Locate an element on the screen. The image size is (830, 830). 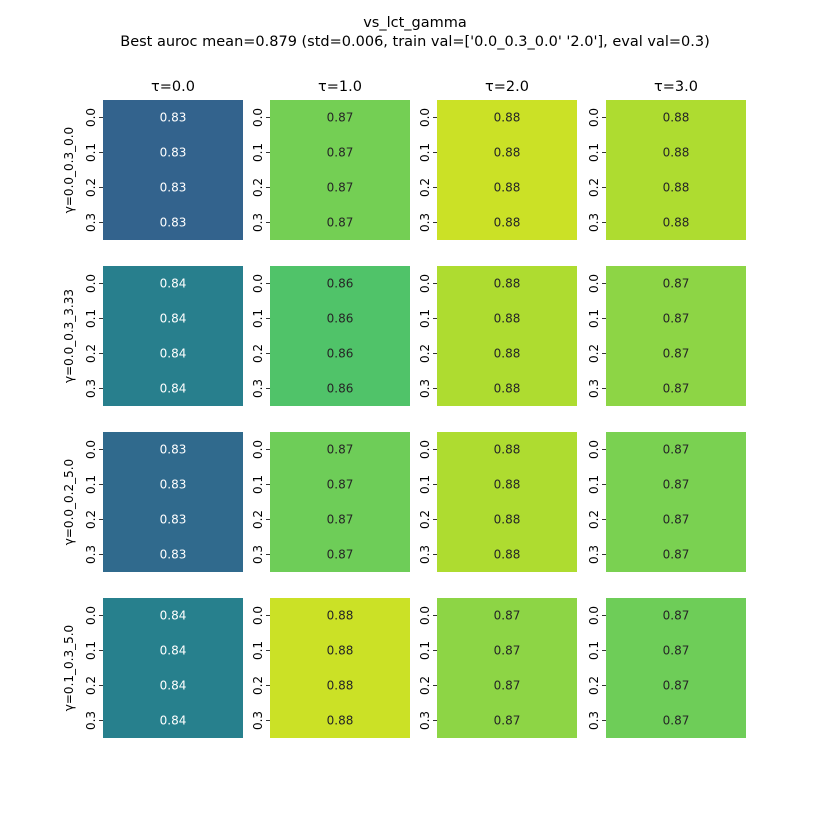
row-title: γ=0.0_0.3_0.0 is located at coordinates (69, 170).